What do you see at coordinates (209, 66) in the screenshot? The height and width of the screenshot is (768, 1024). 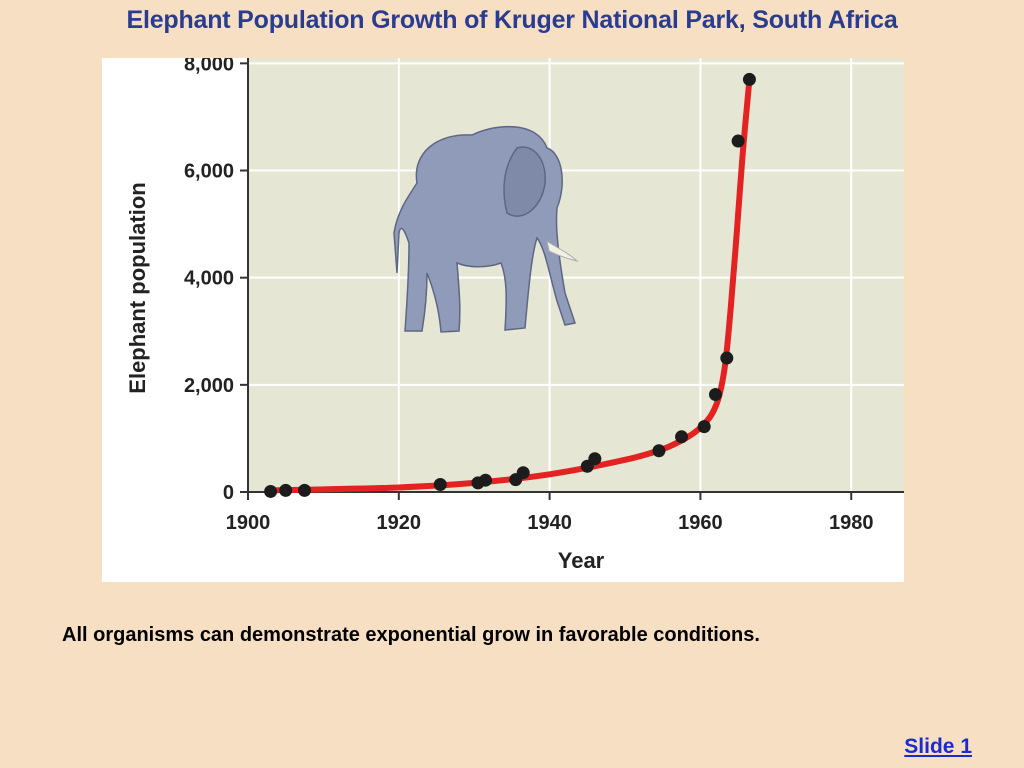 I see `y-tick-label: 8,000` at bounding box center [209, 66].